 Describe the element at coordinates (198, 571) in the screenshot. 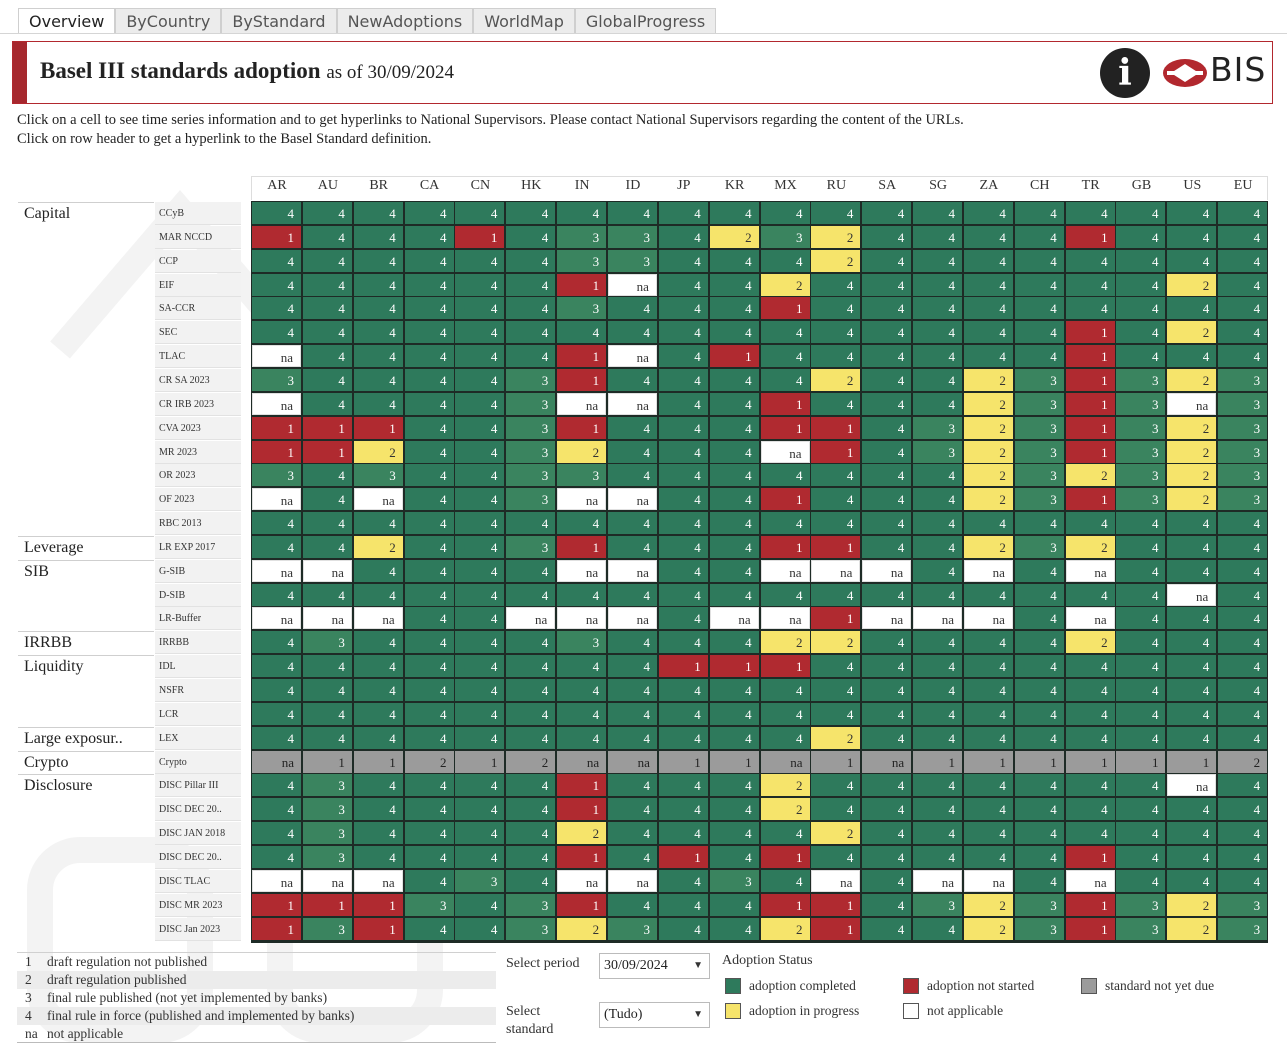

I see `row-header: G-SIB` at that location.